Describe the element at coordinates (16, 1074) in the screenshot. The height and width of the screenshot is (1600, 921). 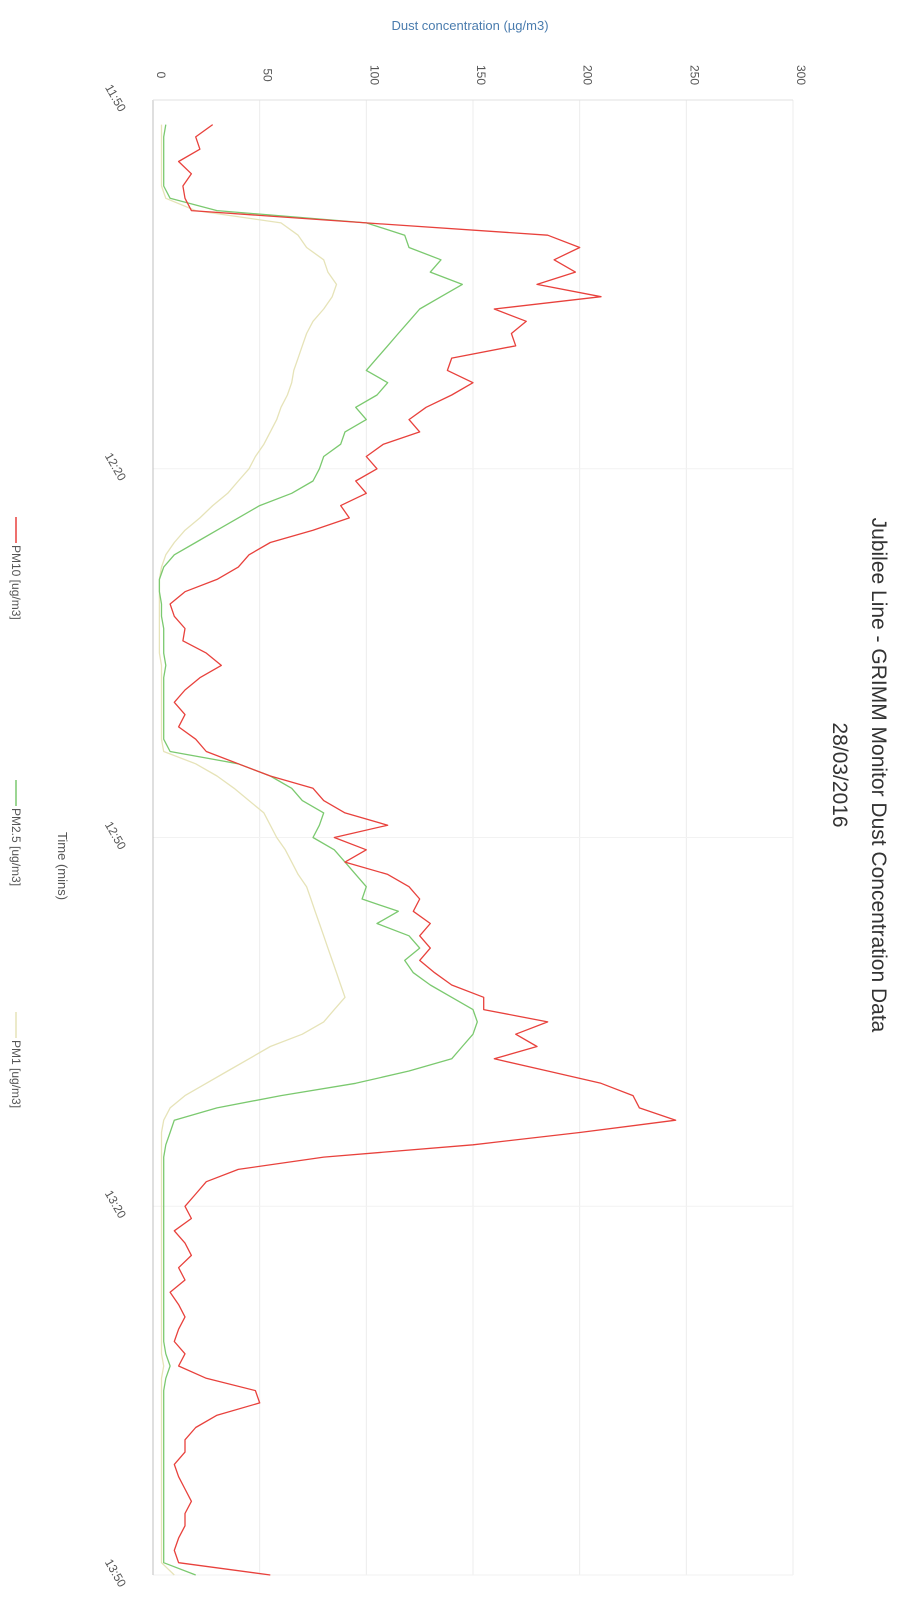
I see `legend-label-2: PM1 [ug/m3]` at that location.